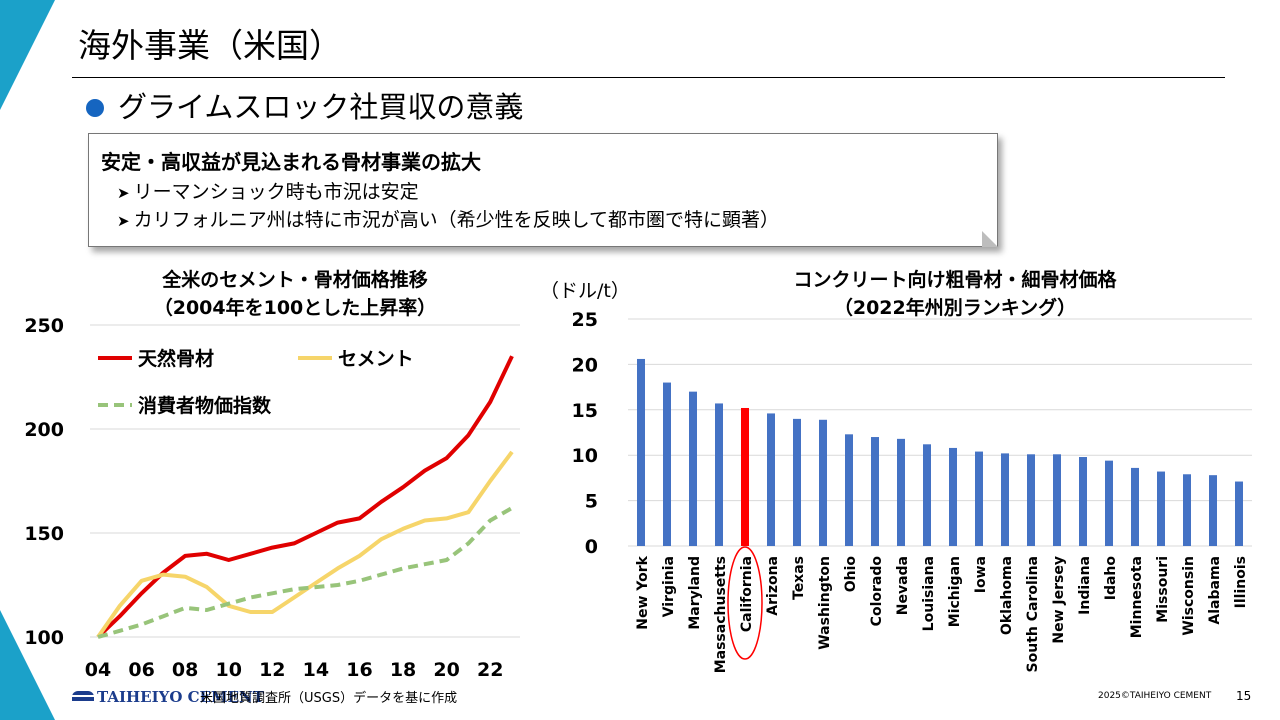 The image size is (1280, 720). What do you see at coordinates (210, 45) in the screenshot?
I see `page-title: 海外事業（米国）` at bounding box center [210, 45].